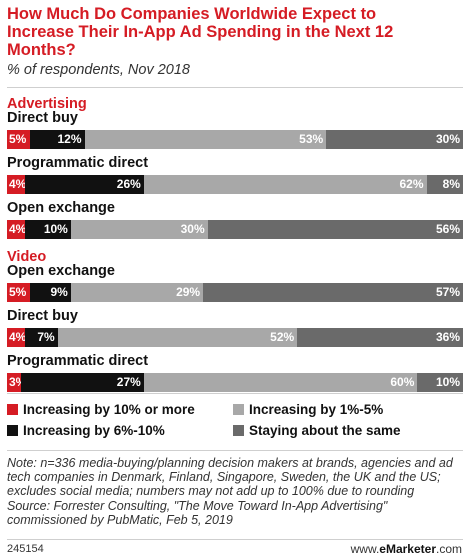  What do you see at coordinates (235, 539) in the screenshot?
I see `footer-divider` at bounding box center [235, 539].